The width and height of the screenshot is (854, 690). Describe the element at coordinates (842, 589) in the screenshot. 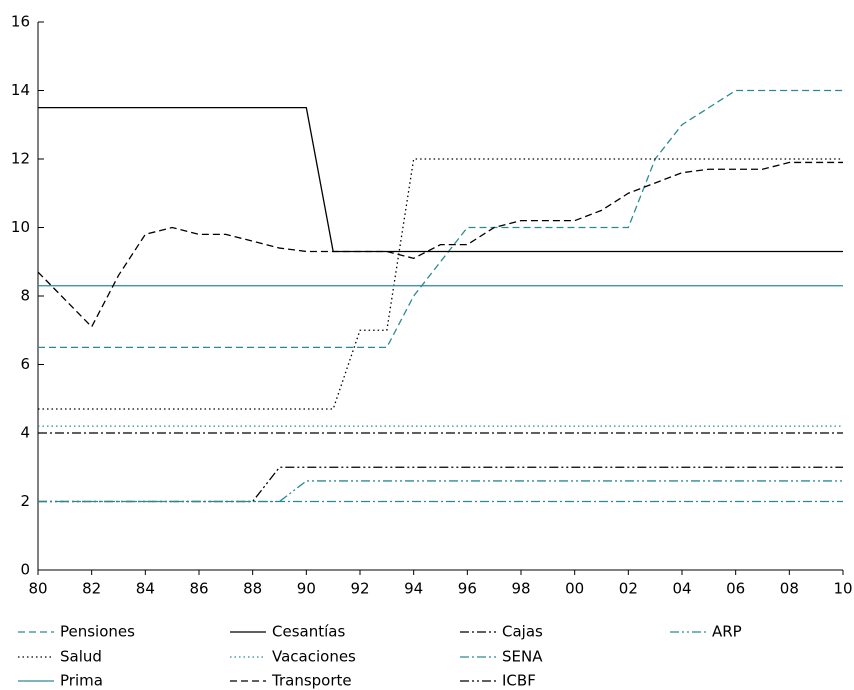

I see `x-tick-label: 10` at that location.